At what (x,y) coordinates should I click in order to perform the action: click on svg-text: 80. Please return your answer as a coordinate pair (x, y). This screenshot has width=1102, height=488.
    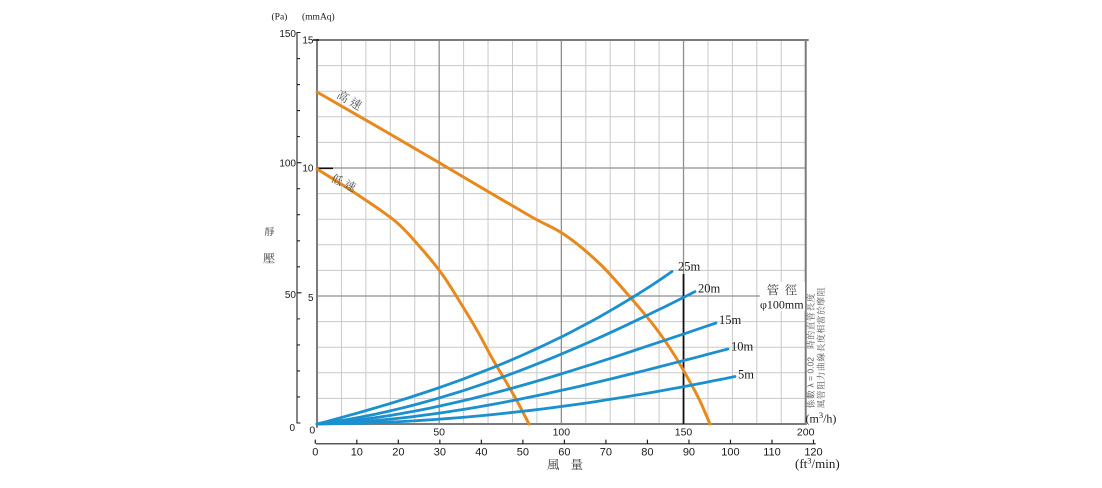
    Looking at the image, I should click on (647, 453).